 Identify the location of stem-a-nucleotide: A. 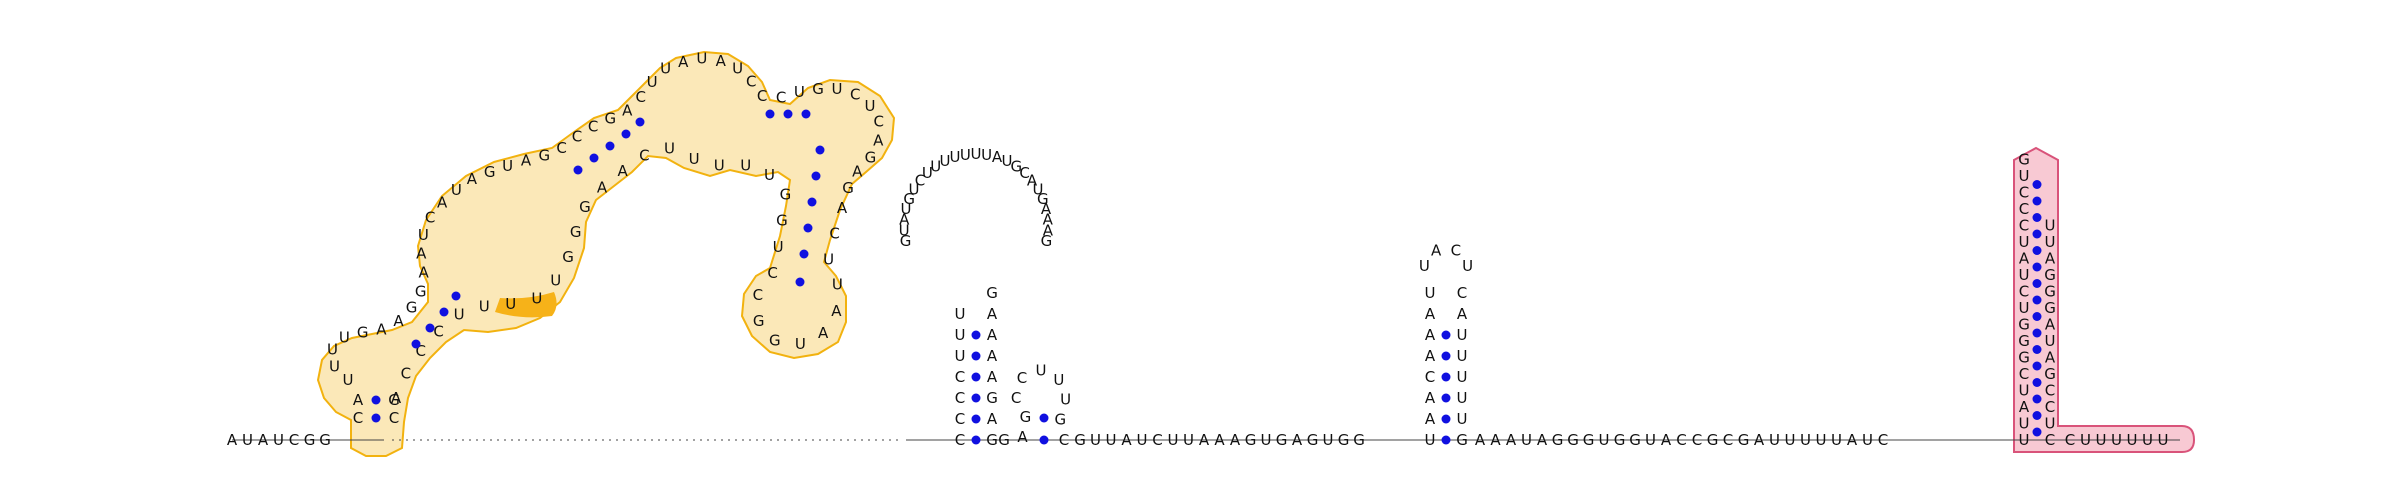
(358, 400).